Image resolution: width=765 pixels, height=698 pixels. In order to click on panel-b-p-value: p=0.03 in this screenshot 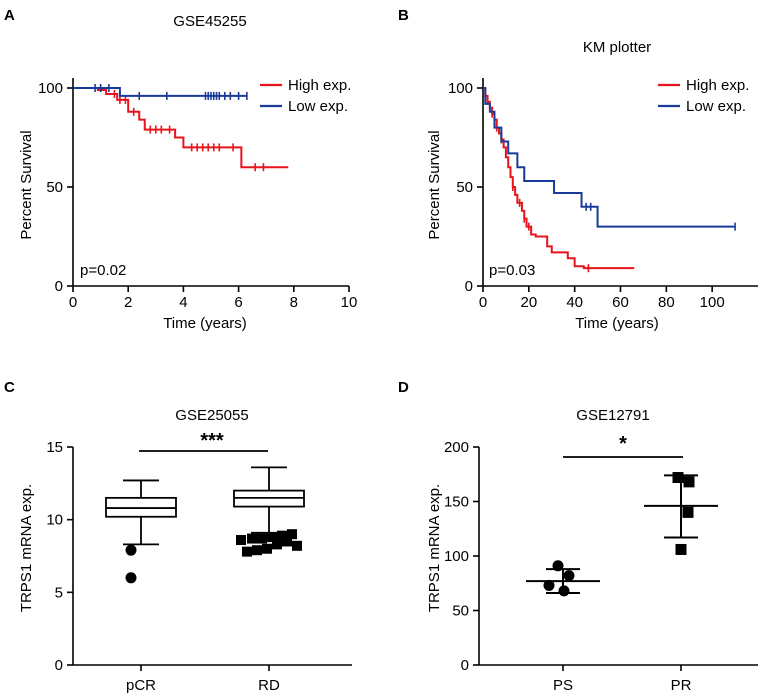, I will do `click(512, 270)`.